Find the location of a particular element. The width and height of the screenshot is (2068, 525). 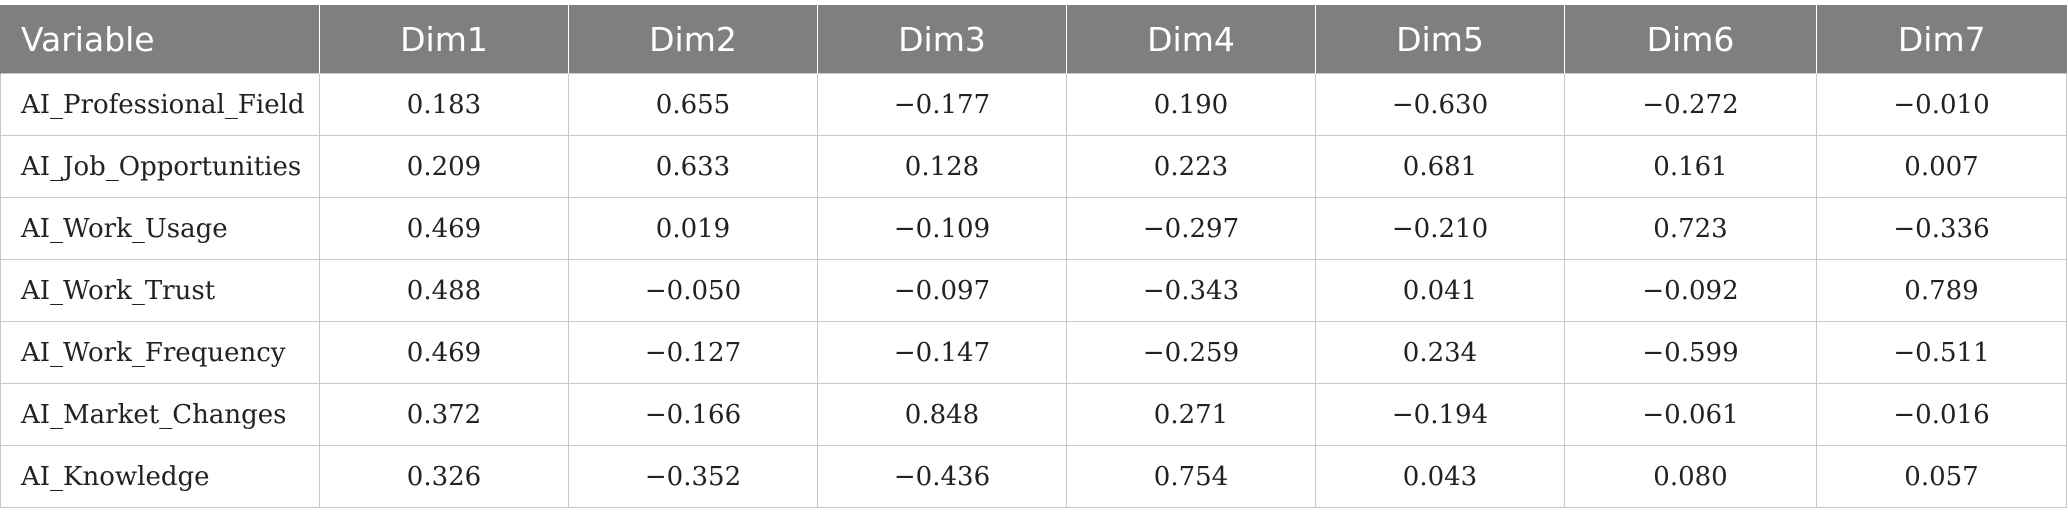

value-cell: −0.272 is located at coordinates (1690, 104).